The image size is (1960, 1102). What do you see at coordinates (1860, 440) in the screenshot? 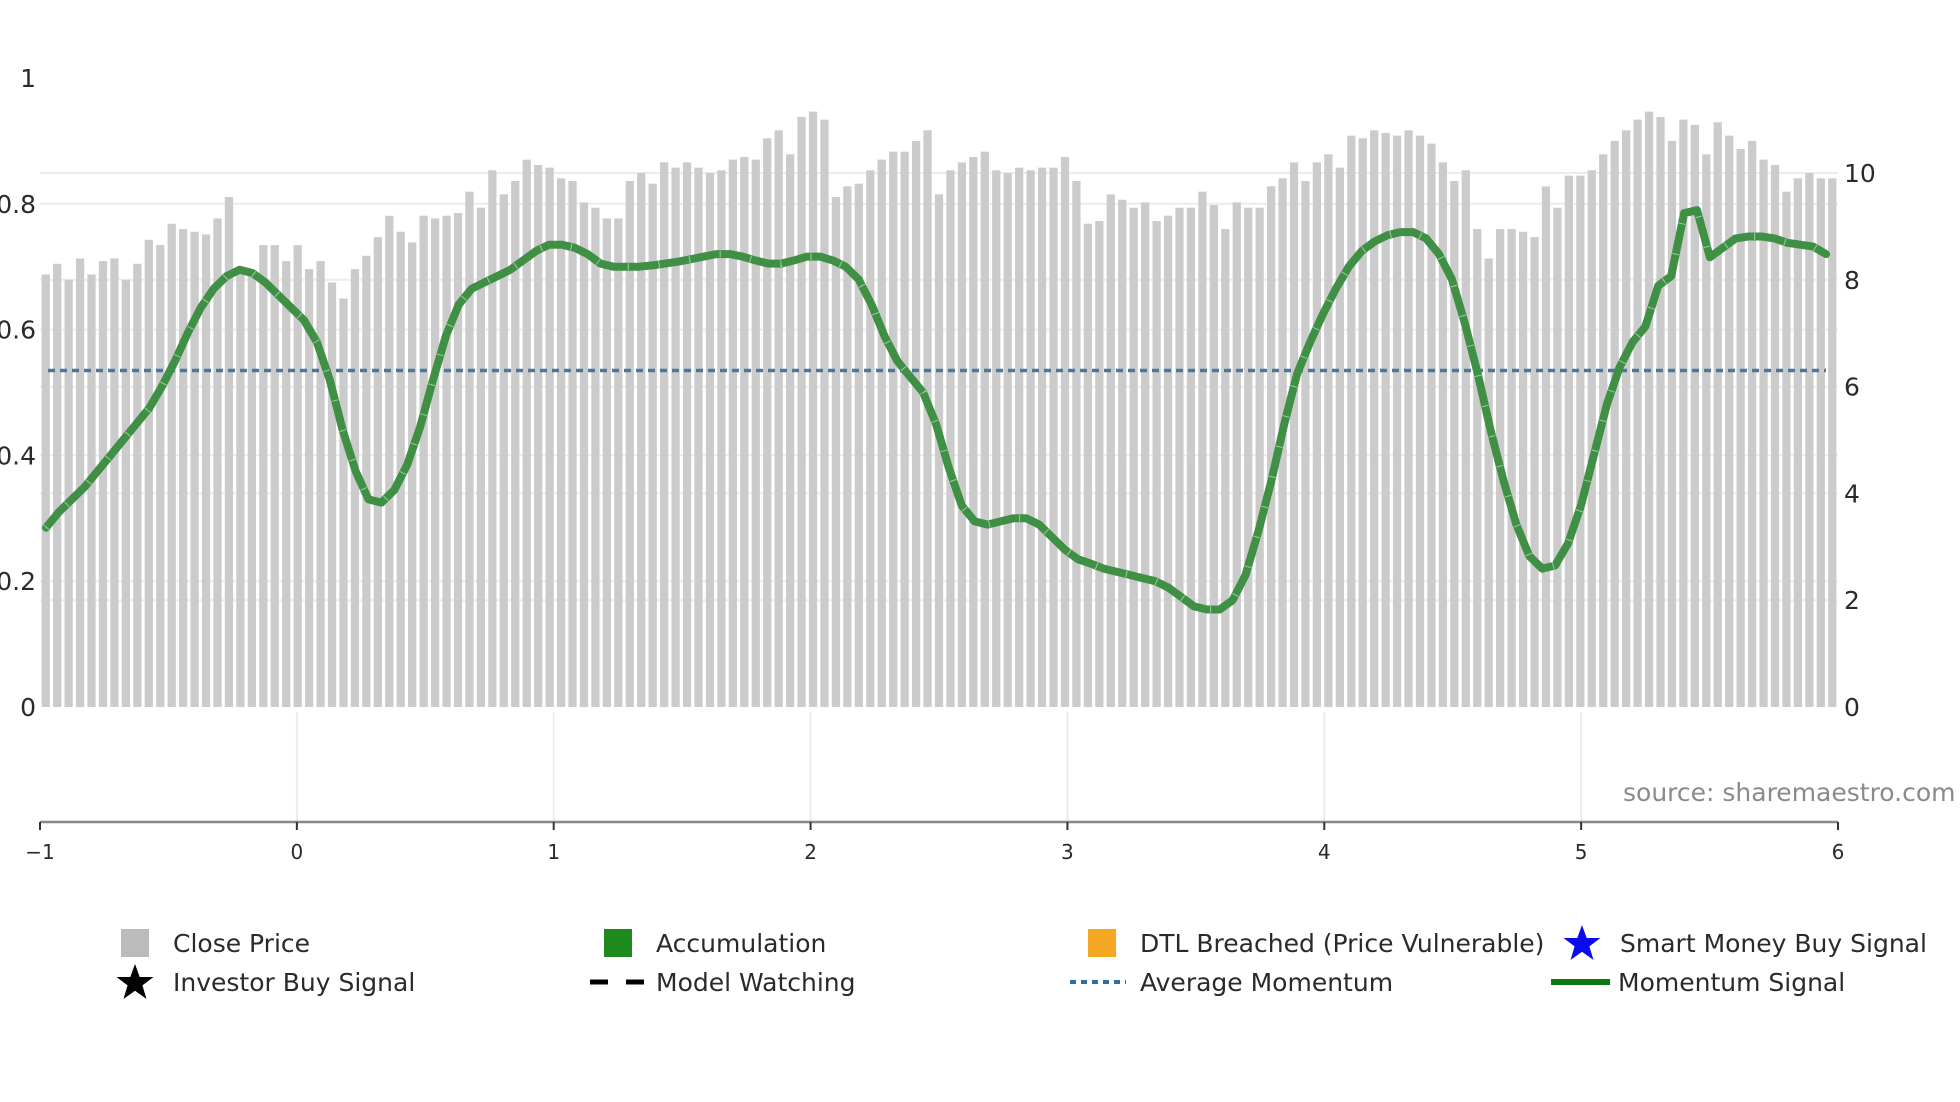
I see `right-y-axis: 0 2 4 6 8 10` at bounding box center [1860, 440].